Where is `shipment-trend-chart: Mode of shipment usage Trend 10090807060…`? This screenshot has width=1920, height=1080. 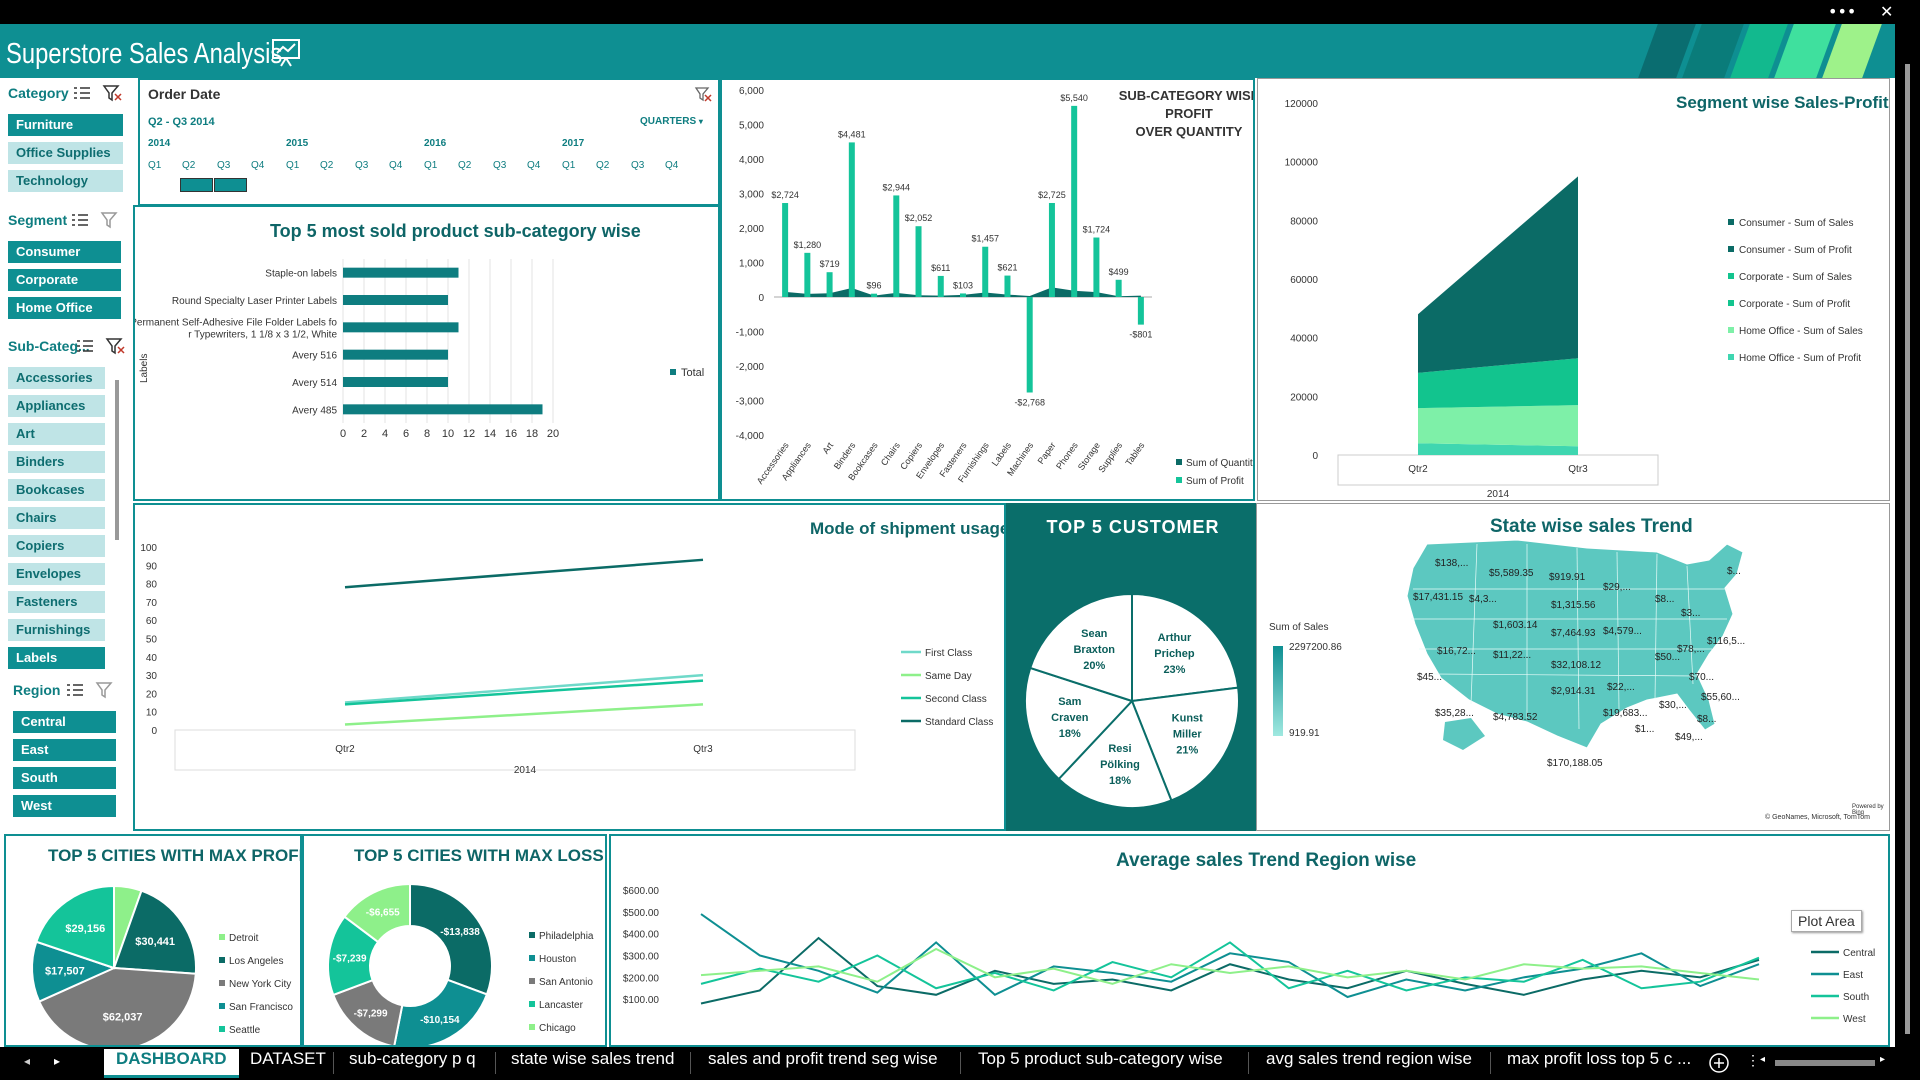
shipment-trend-chart: Mode of shipment usage Trend 10090807060… is located at coordinates (569, 667).